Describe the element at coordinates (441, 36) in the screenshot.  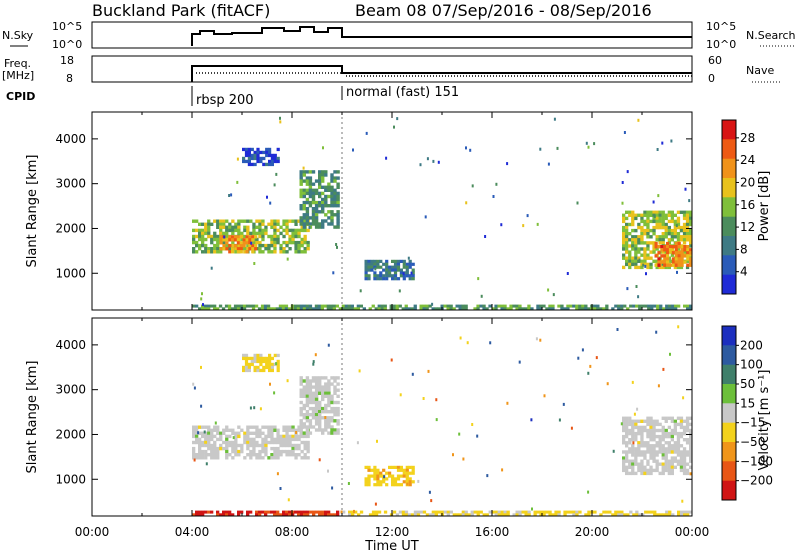
I see `nsky-trace` at that location.